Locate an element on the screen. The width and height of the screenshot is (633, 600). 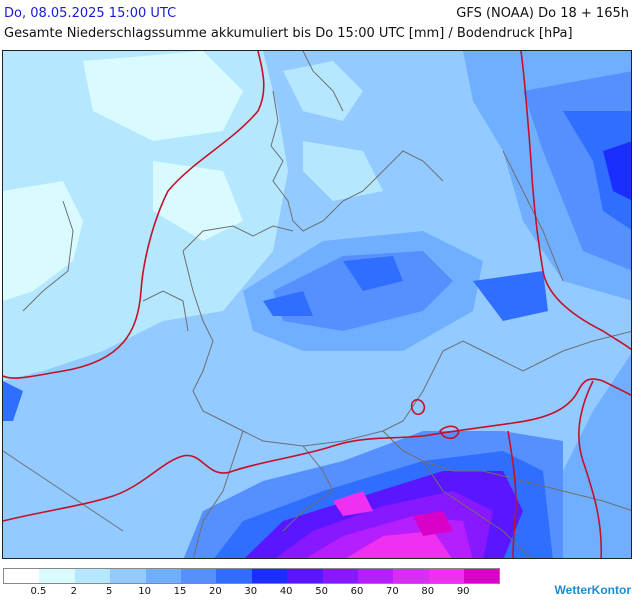
legend-label: 2 is located at coordinates (73, 591).